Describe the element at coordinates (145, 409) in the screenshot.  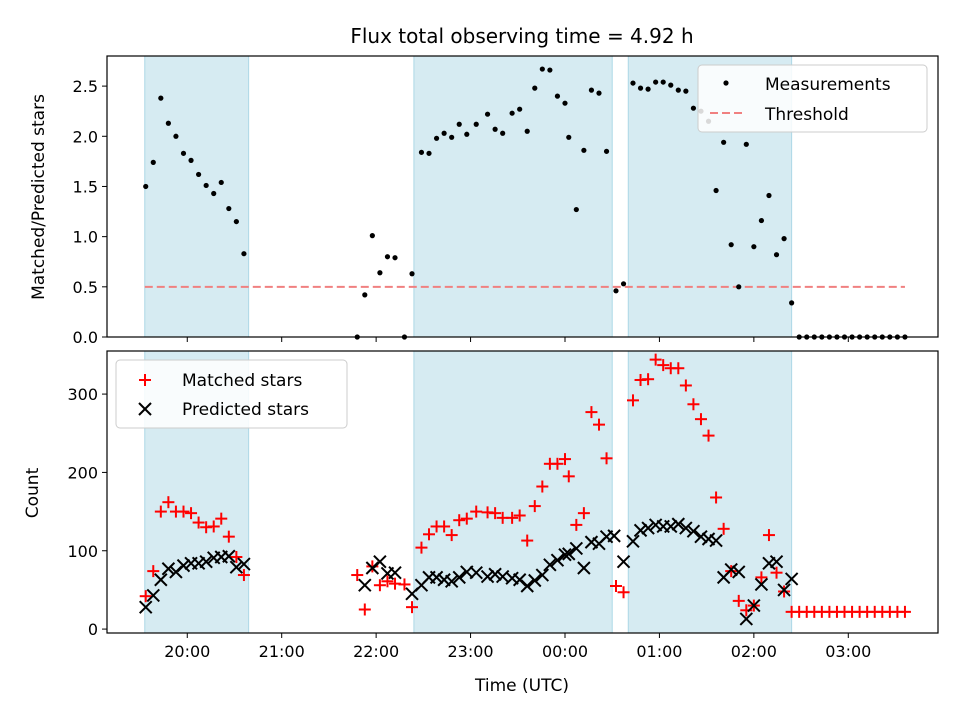
I see `predicted-stars-legend-marker` at that location.